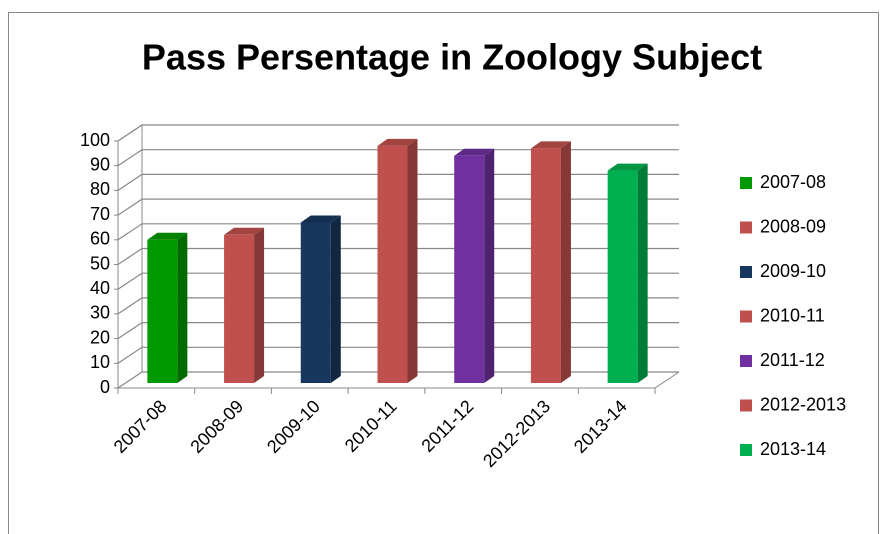 The height and width of the screenshot is (534, 882). I want to click on y-tick-label: 50, so click(100, 263).